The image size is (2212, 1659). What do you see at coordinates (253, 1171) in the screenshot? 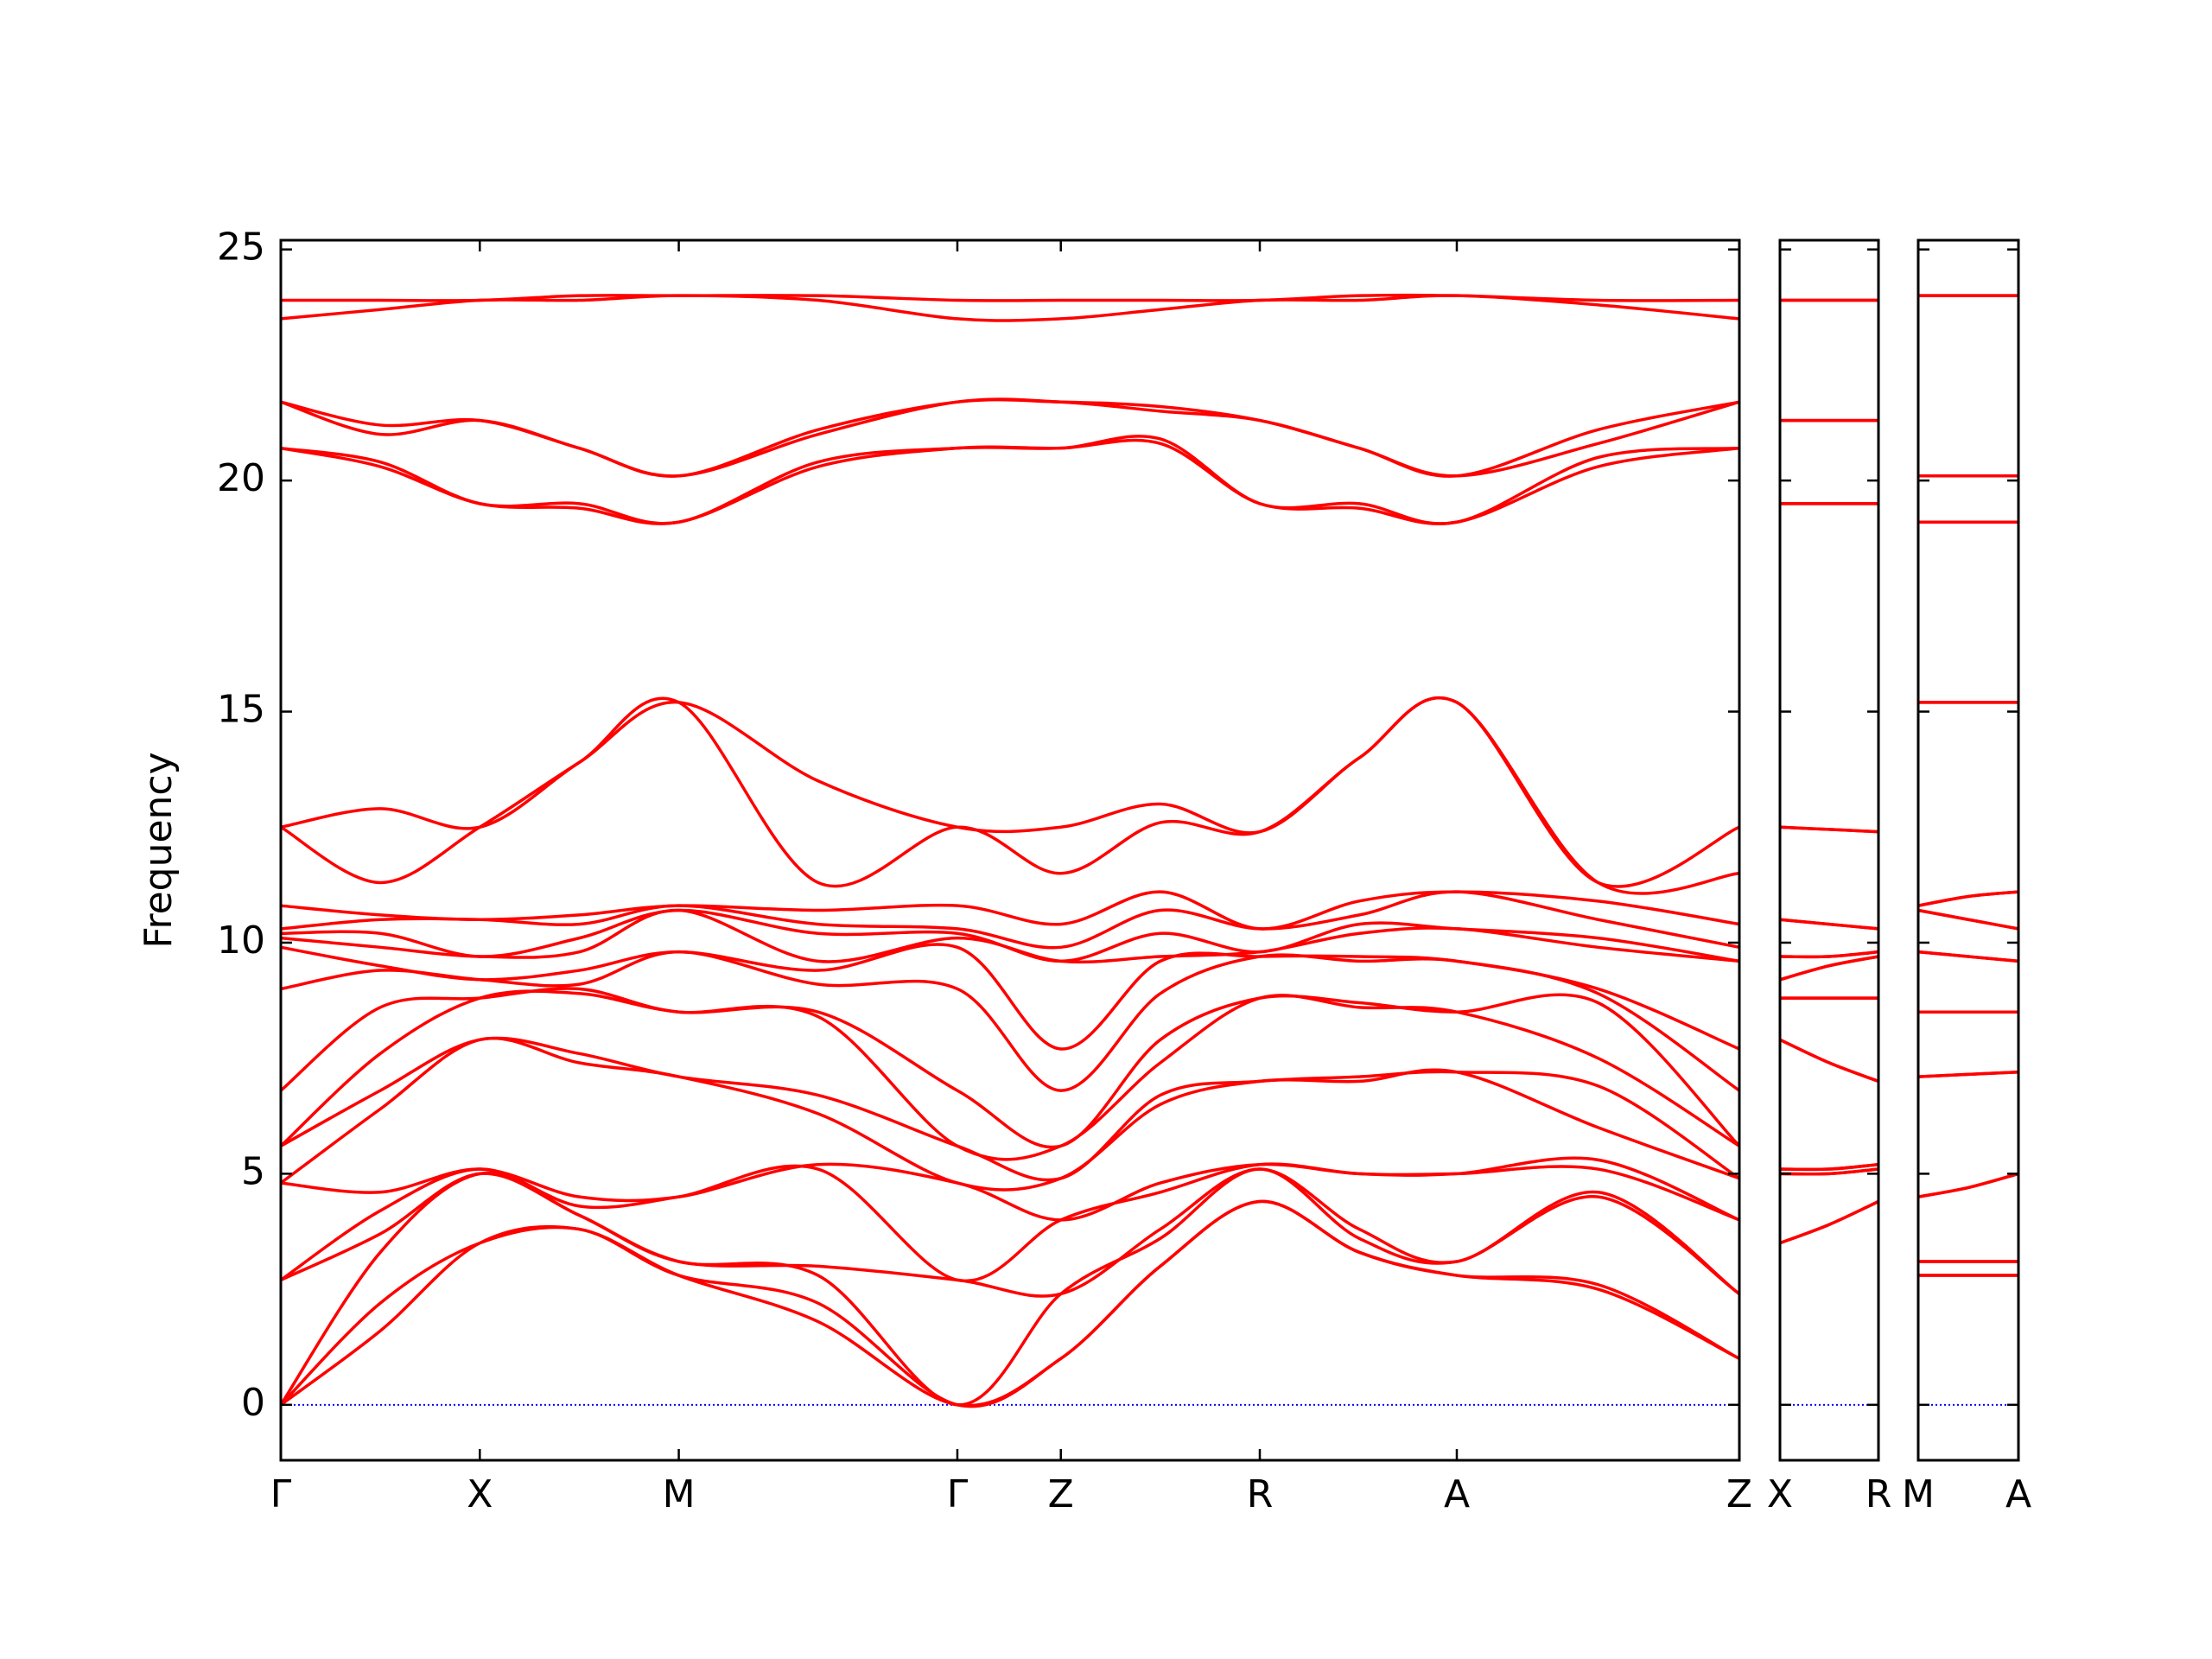
I see `y-tick-label: 5` at bounding box center [253, 1171].